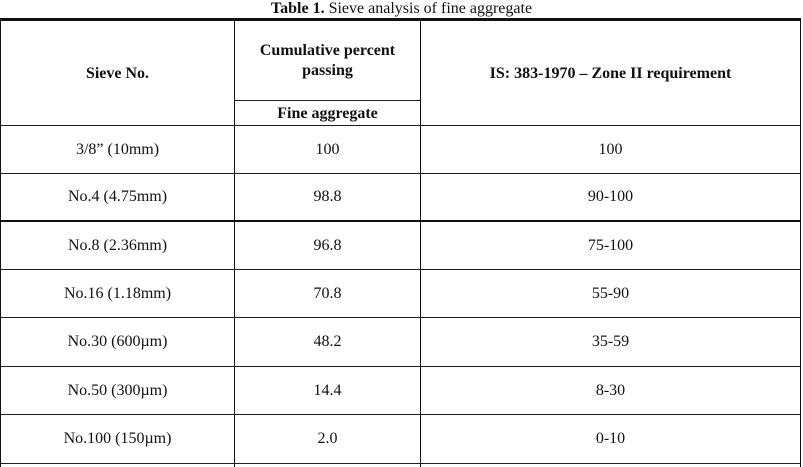  What do you see at coordinates (117, 196) in the screenshot?
I see `table-row-sieve: No.4 (4.75mm)` at bounding box center [117, 196].